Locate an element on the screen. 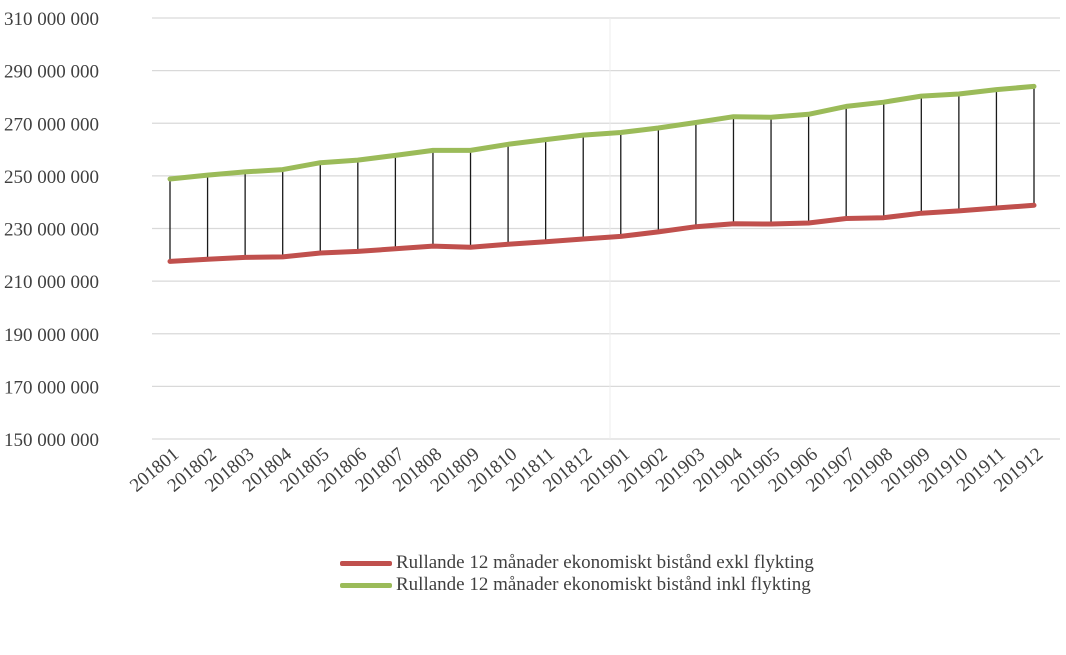 Image resolution: width=1066 pixels, height=655 pixels. y-tick-label: 310 000 000 is located at coordinates (51, 19).